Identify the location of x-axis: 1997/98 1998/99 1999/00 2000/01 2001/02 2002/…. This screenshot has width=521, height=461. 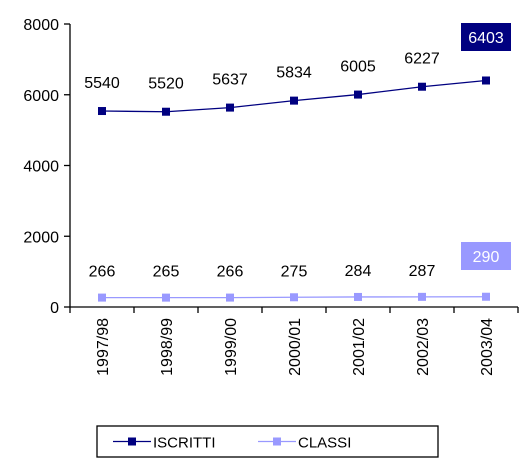
(294, 341).